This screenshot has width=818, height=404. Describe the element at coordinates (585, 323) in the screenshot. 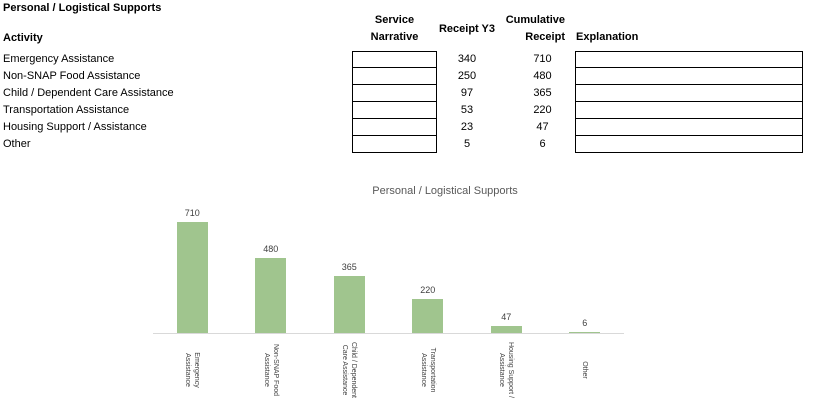

I see `bar-value-label: 6` at that location.